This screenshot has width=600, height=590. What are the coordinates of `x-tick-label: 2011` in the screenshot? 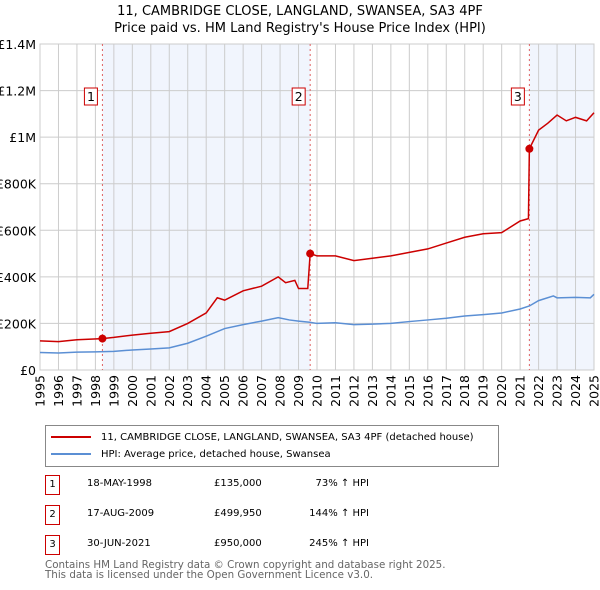 It's located at (335, 391).